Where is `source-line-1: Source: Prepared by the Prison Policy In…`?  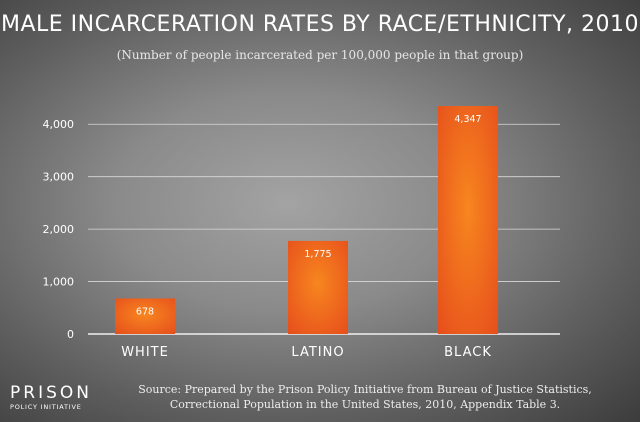
source-line-1: Source: Prepared by the Prison Policy In… is located at coordinates (365, 389).